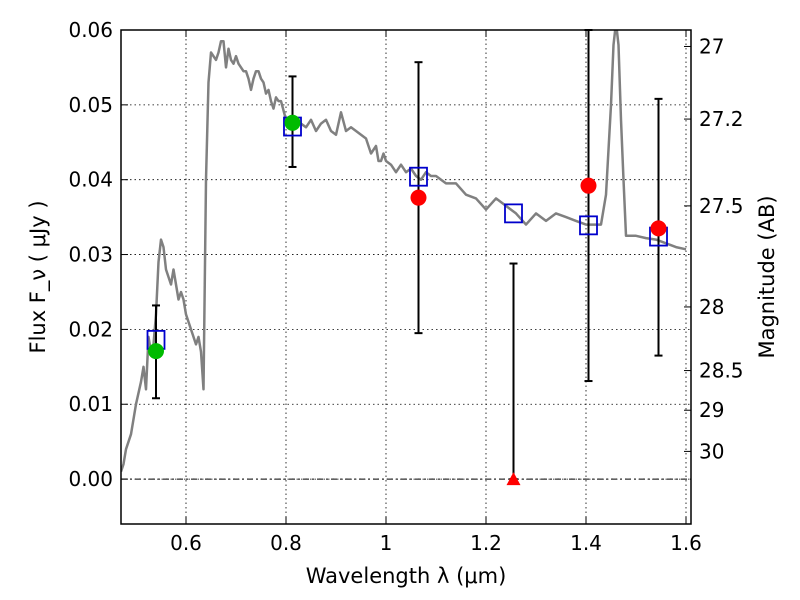 The width and height of the screenshot is (800, 600). What do you see at coordinates (90, 30) in the screenshot?
I see `y-tick-label: 0.06` at bounding box center [90, 30].